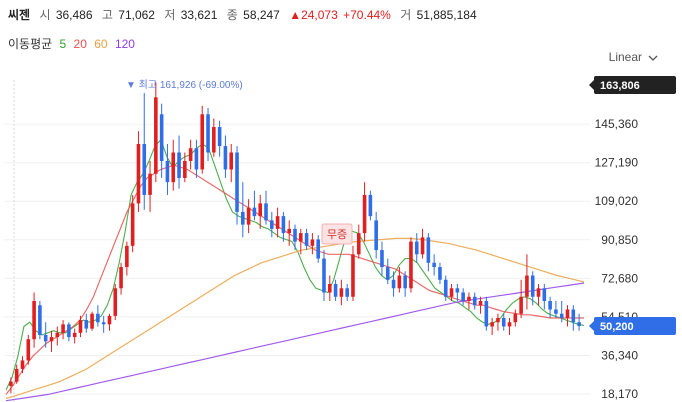 This screenshot has height=402, width=682. Describe the element at coordinates (45, 15) in the screenshot. I see `open-label: 시` at that location.